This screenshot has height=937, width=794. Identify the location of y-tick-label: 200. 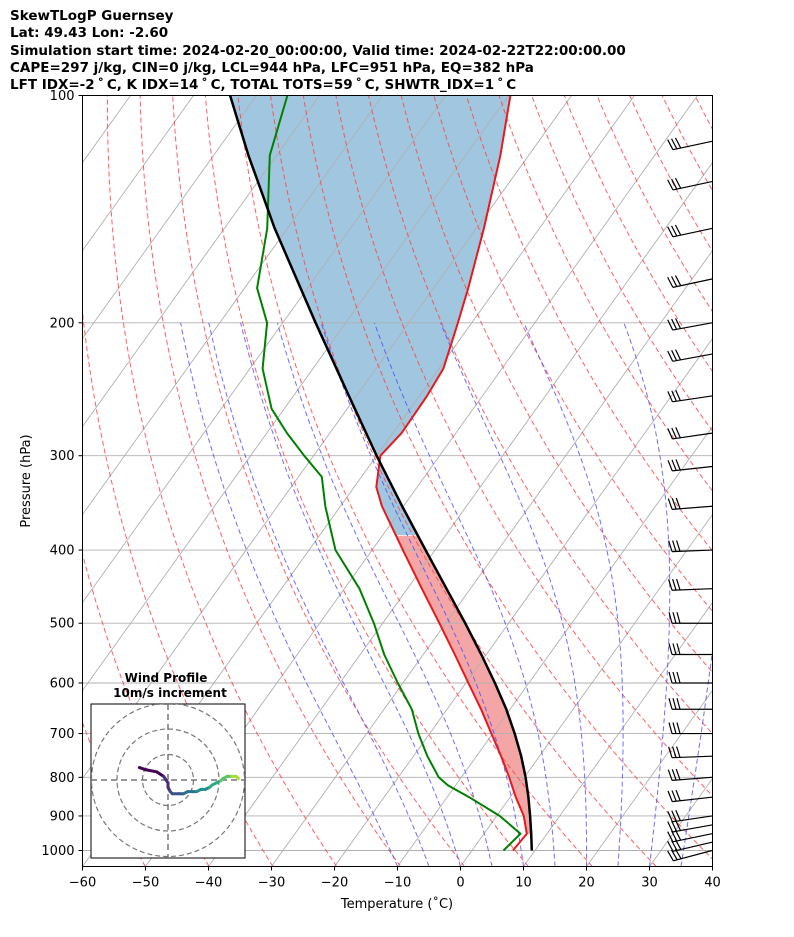
(62, 323).